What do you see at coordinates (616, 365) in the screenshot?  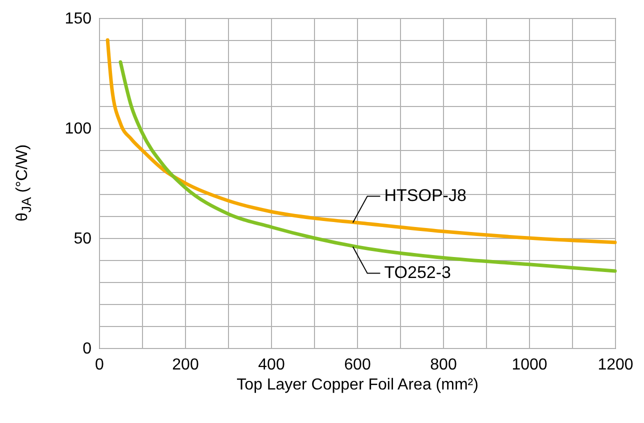 I see `x-tick-label: 1200` at bounding box center [616, 365].